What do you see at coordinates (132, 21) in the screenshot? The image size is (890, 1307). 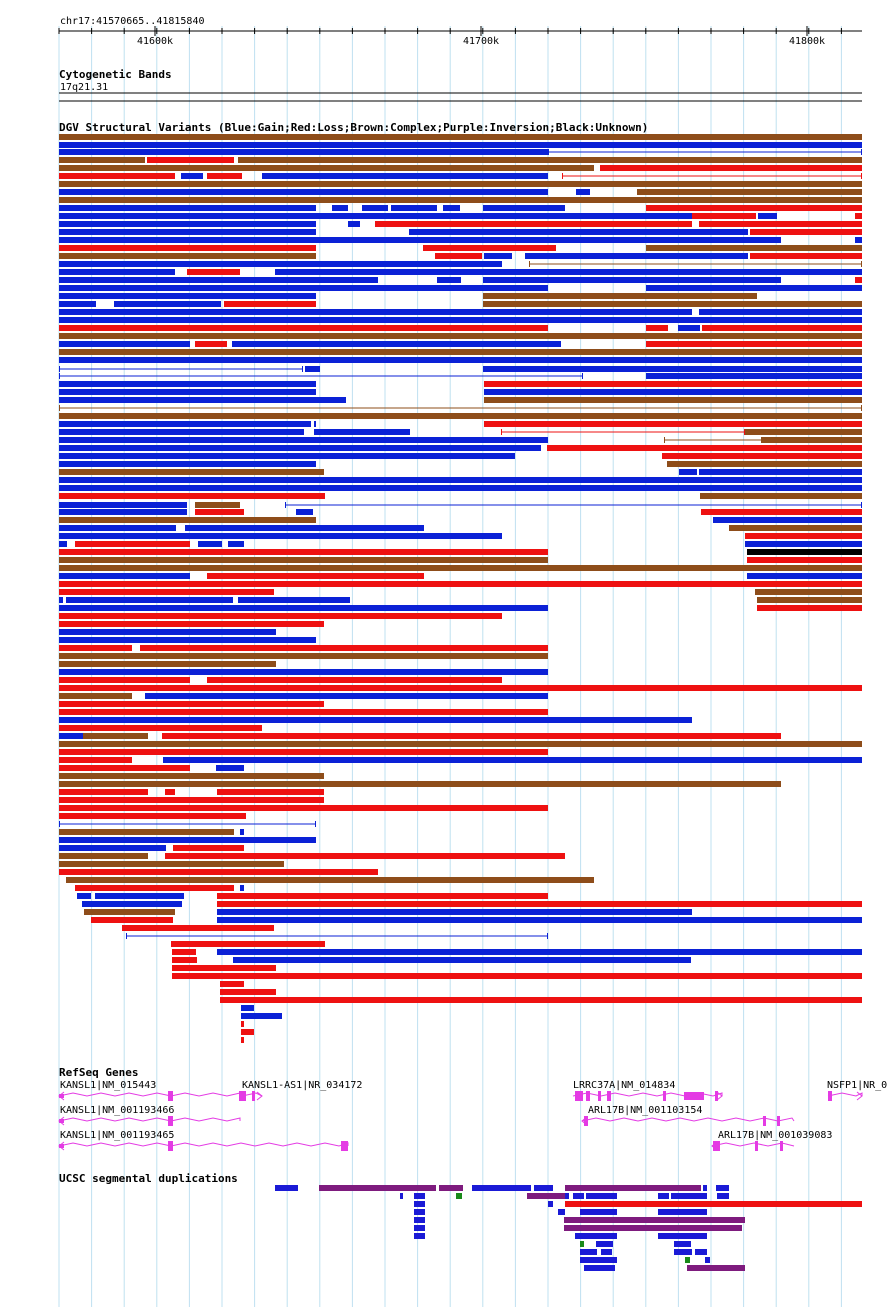 I see `landmark-label: chr17:41570665..41815840` at bounding box center [132, 21].